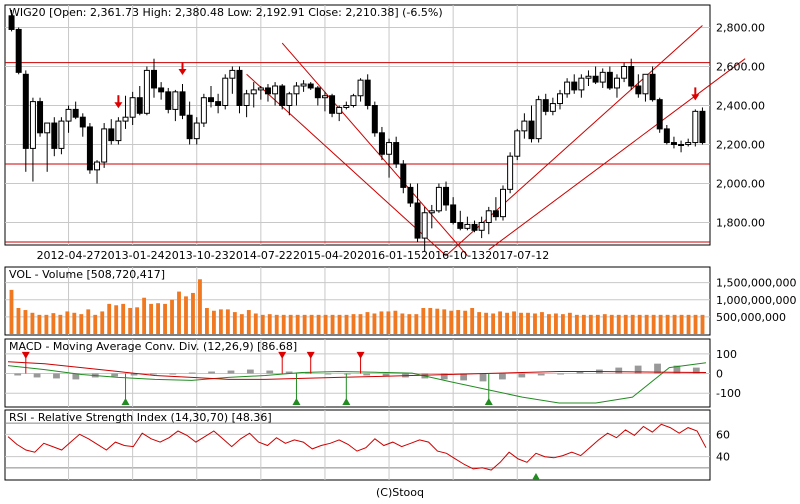  I want to click on macd-histogram, so click(357, 372).